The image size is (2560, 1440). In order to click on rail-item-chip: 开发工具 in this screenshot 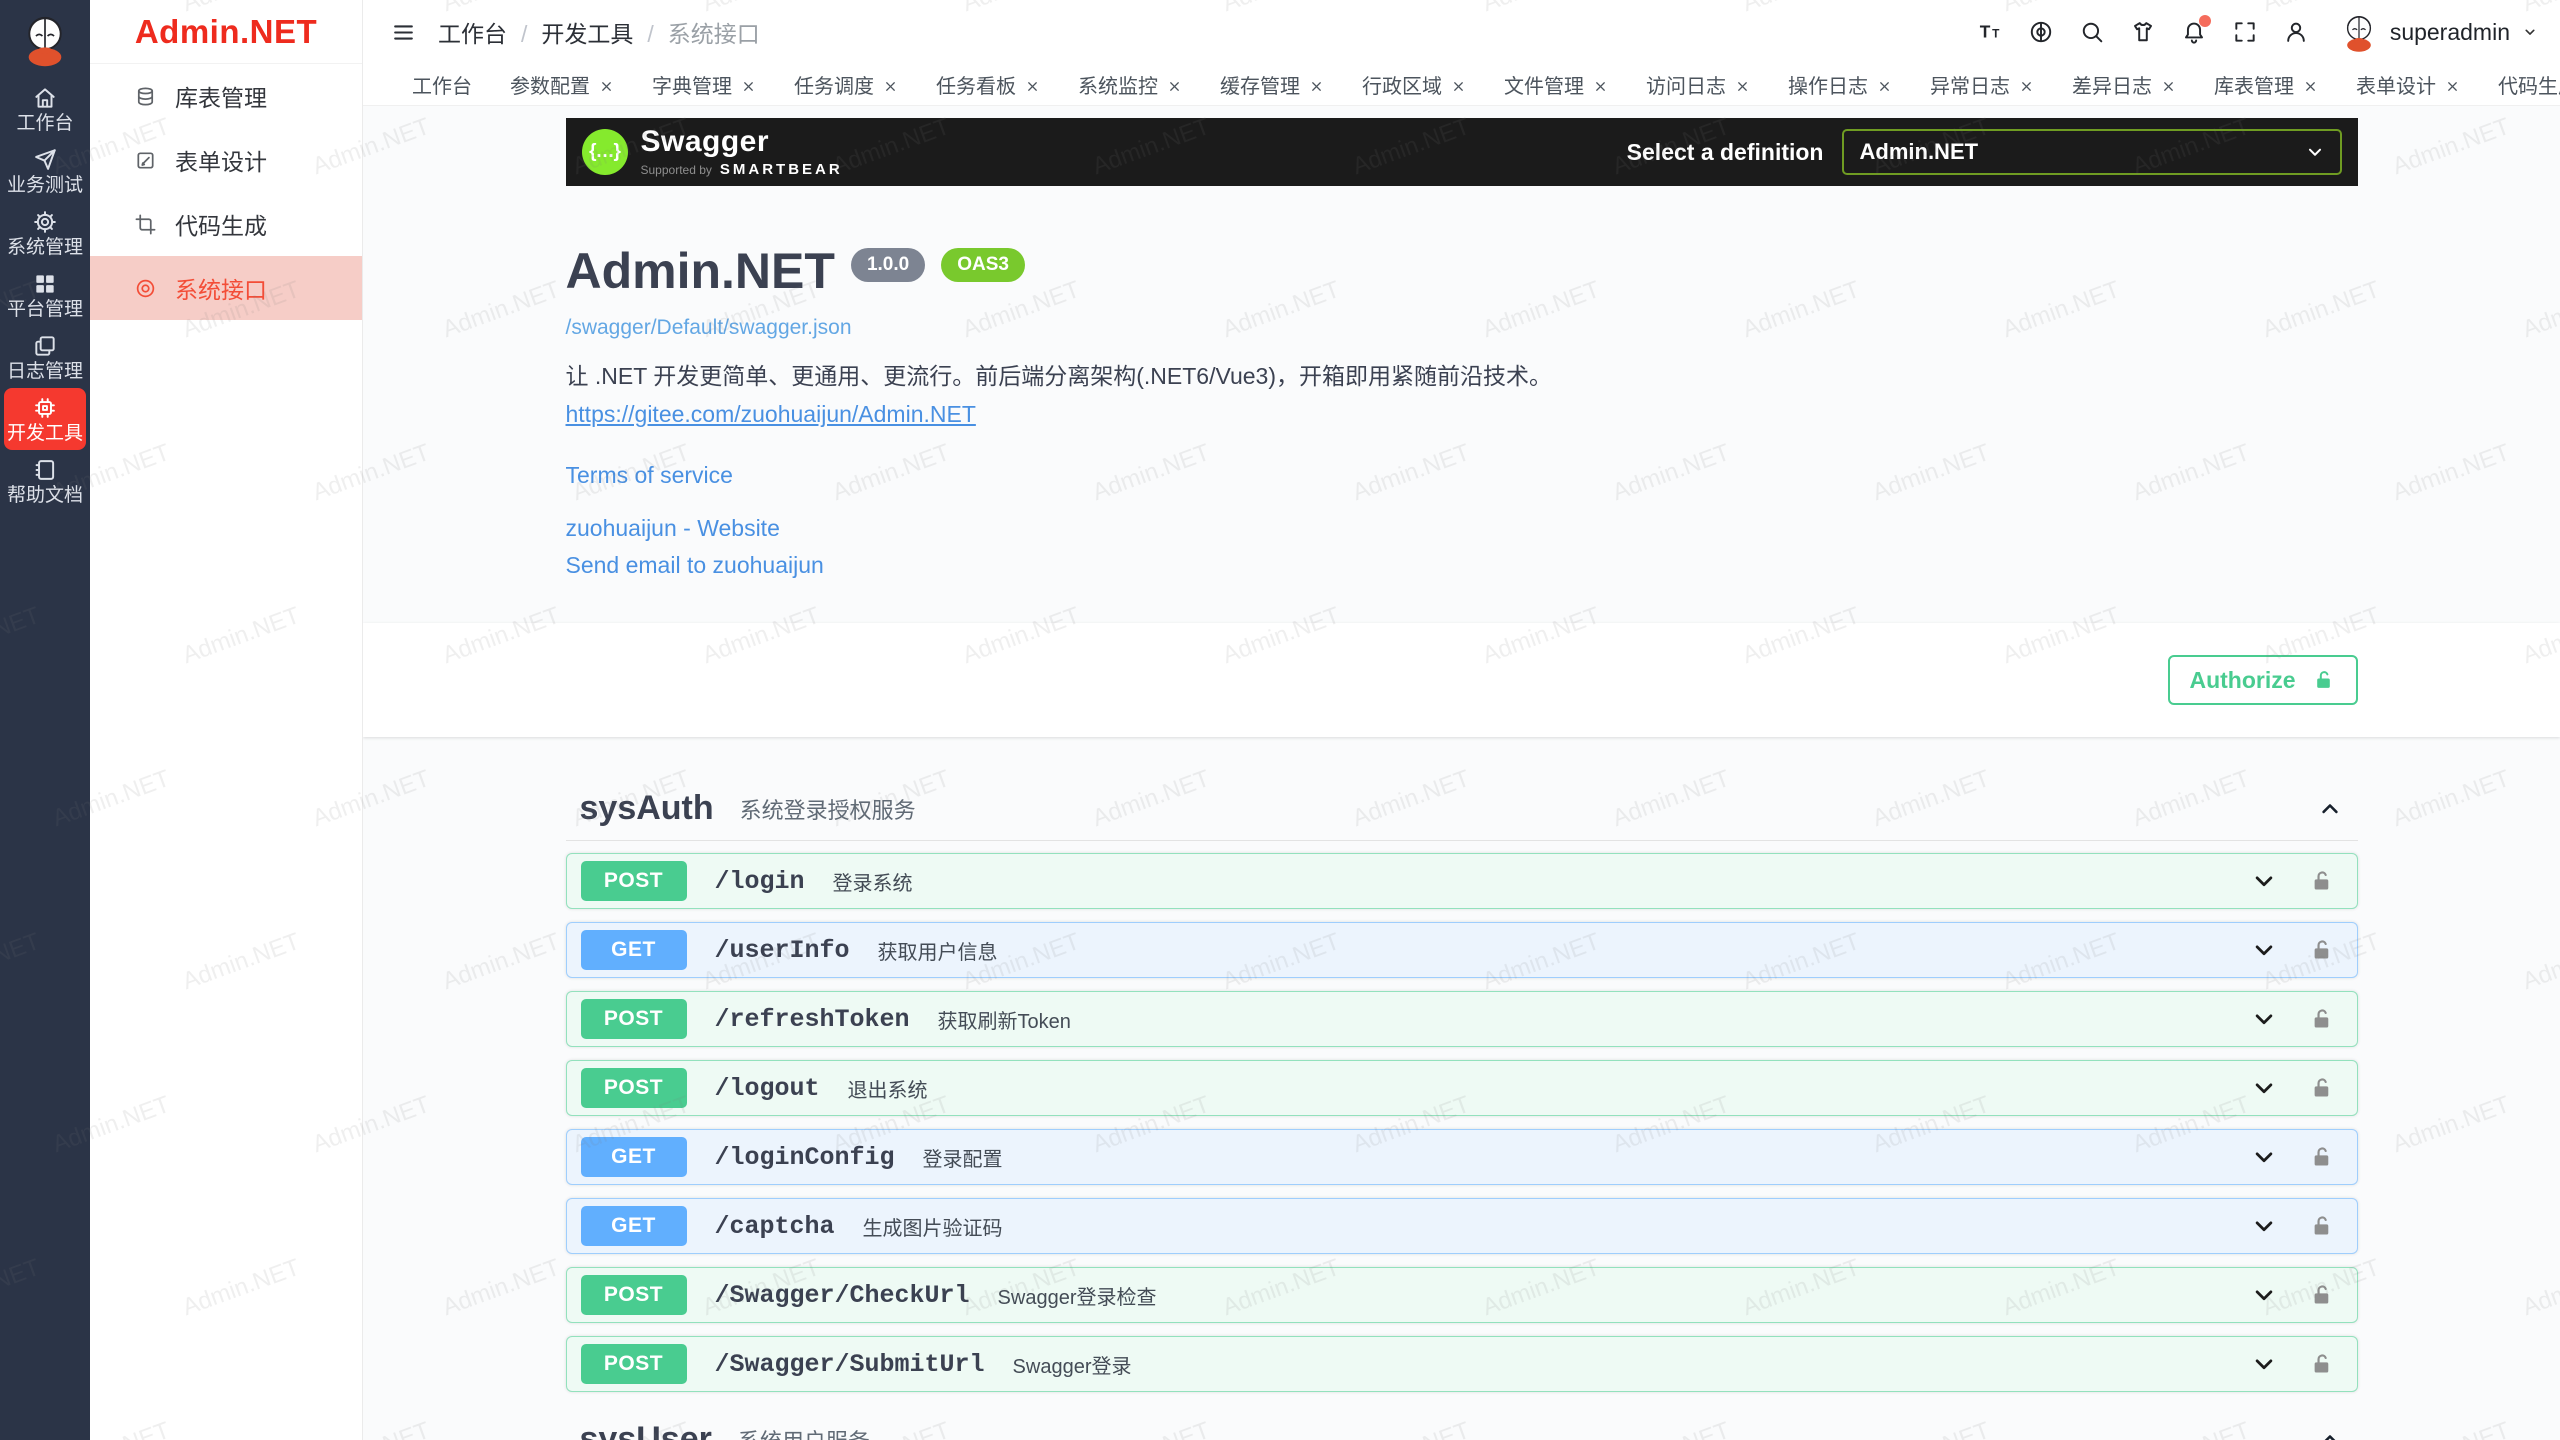, I will do `click(45, 419)`.